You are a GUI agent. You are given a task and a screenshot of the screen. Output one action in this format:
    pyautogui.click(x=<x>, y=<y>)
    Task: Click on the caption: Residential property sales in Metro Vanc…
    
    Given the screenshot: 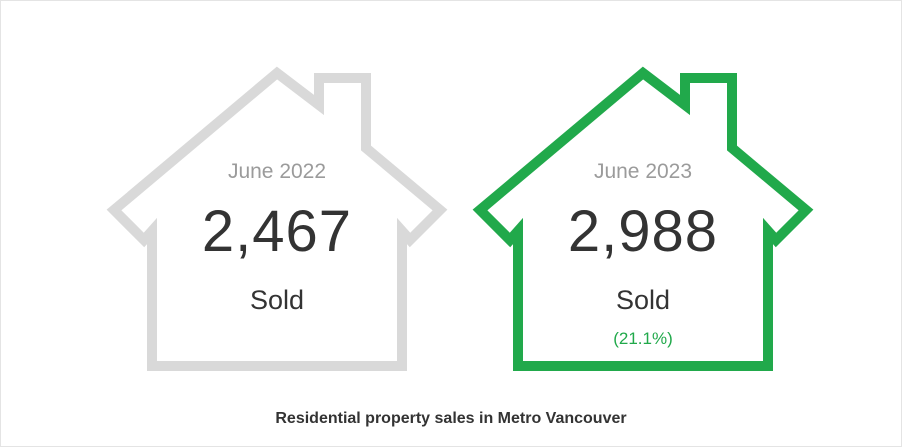 What is the action you would take?
    pyautogui.click(x=451, y=418)
    